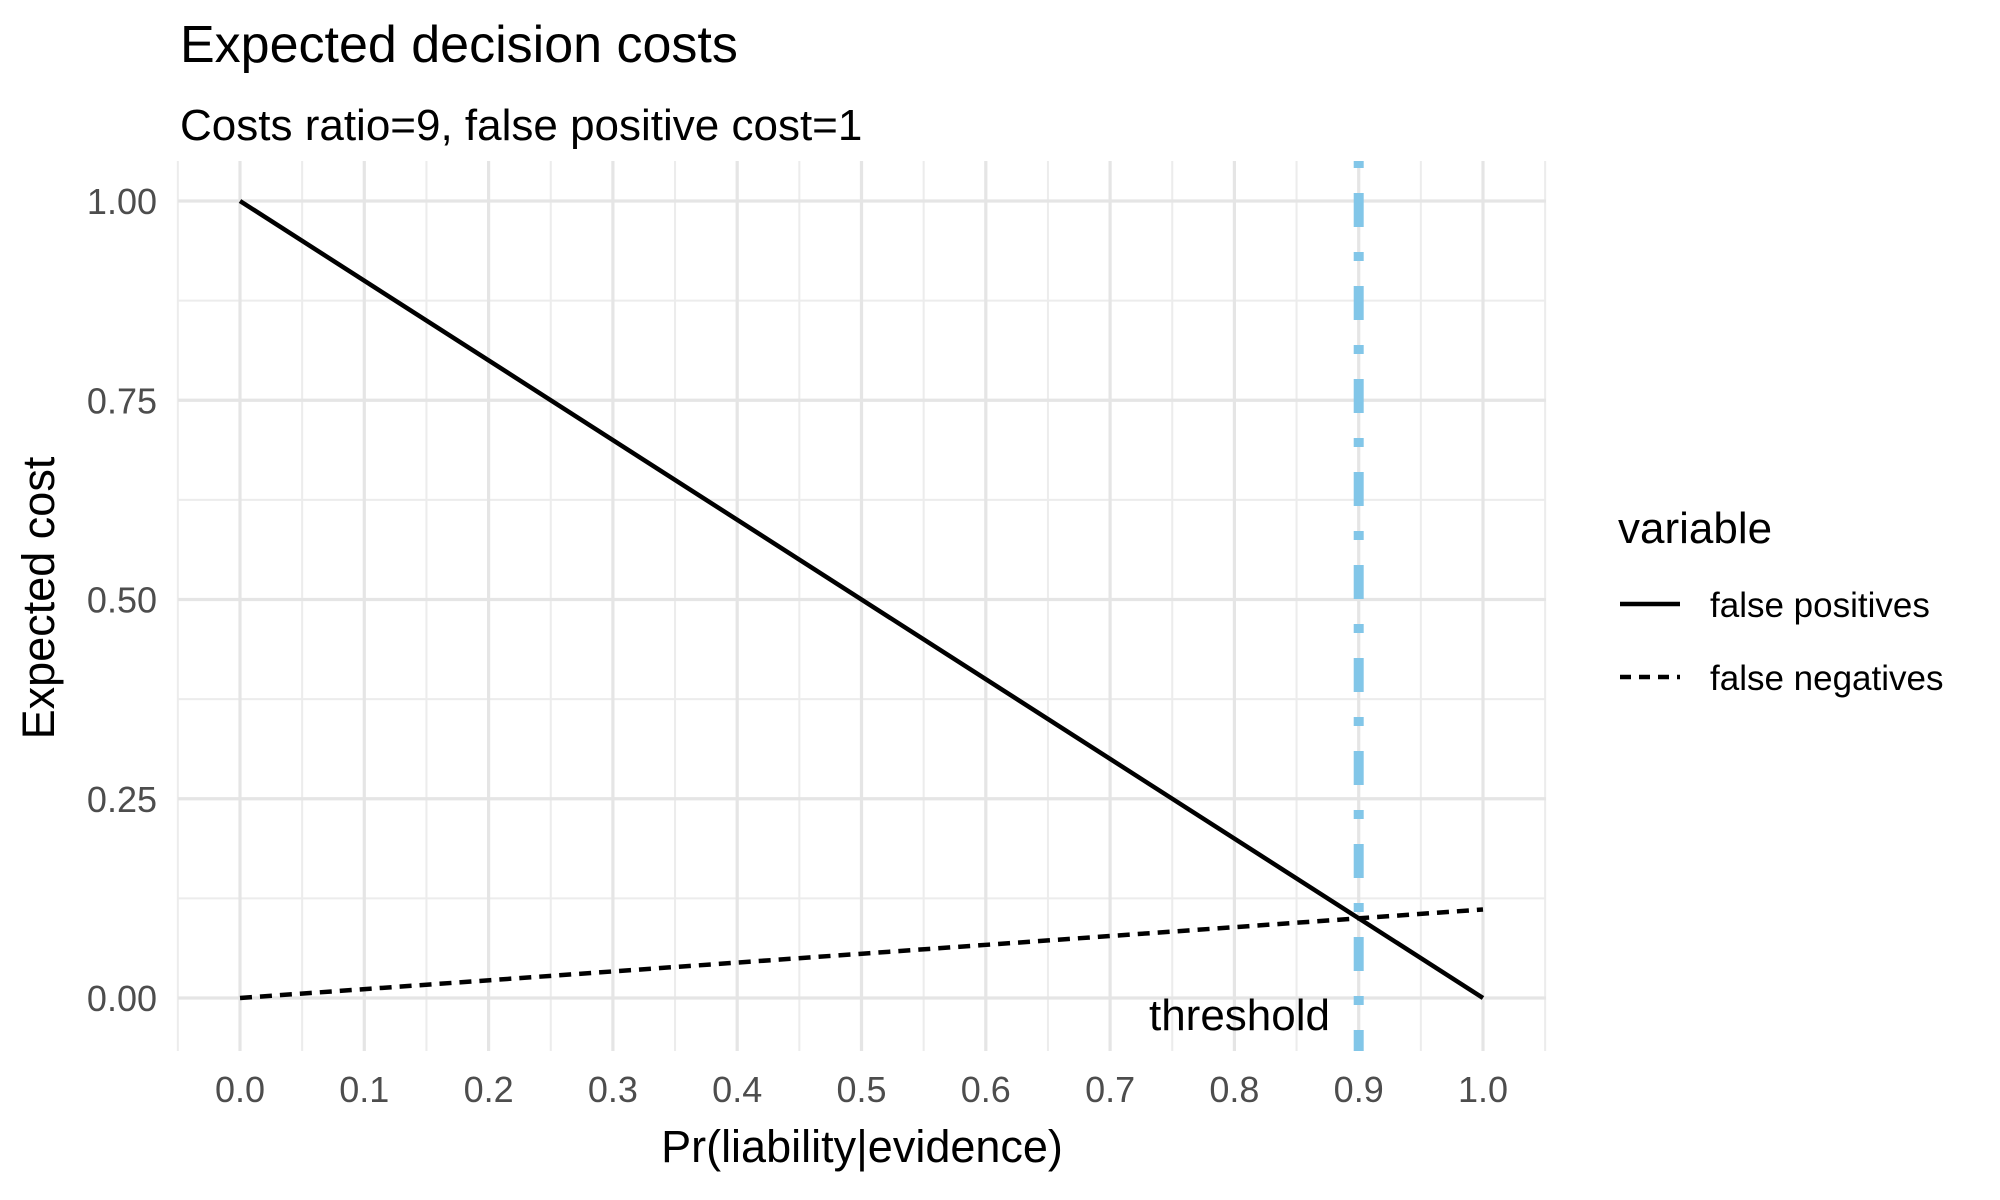  Describe the element at coordinates (1110, 1089) in the screenshot. I see `x-tick-label: 0.7` at that location.